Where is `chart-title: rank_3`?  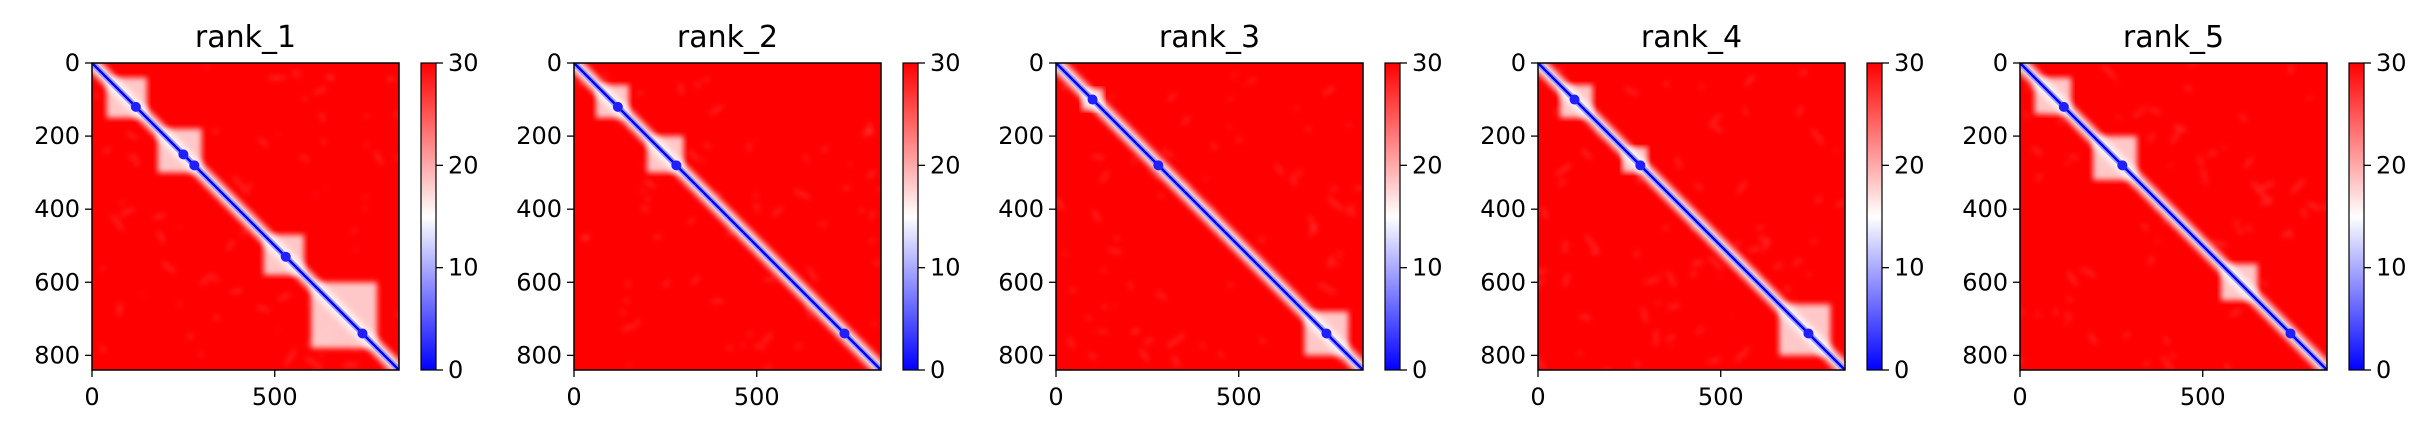 chart-title: rank_3 is located at coordinates (1209, 37).